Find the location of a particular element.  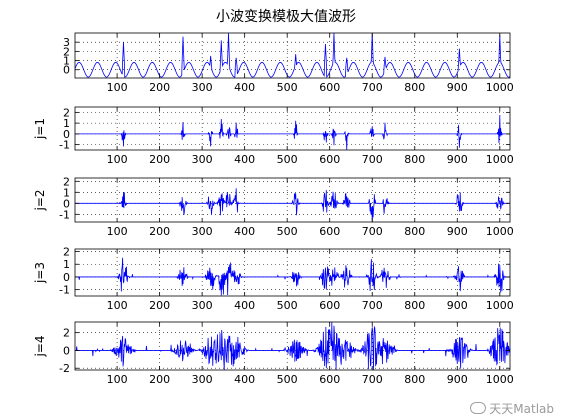

y-axis-label: j=4 is located at coordinates (40, 346).